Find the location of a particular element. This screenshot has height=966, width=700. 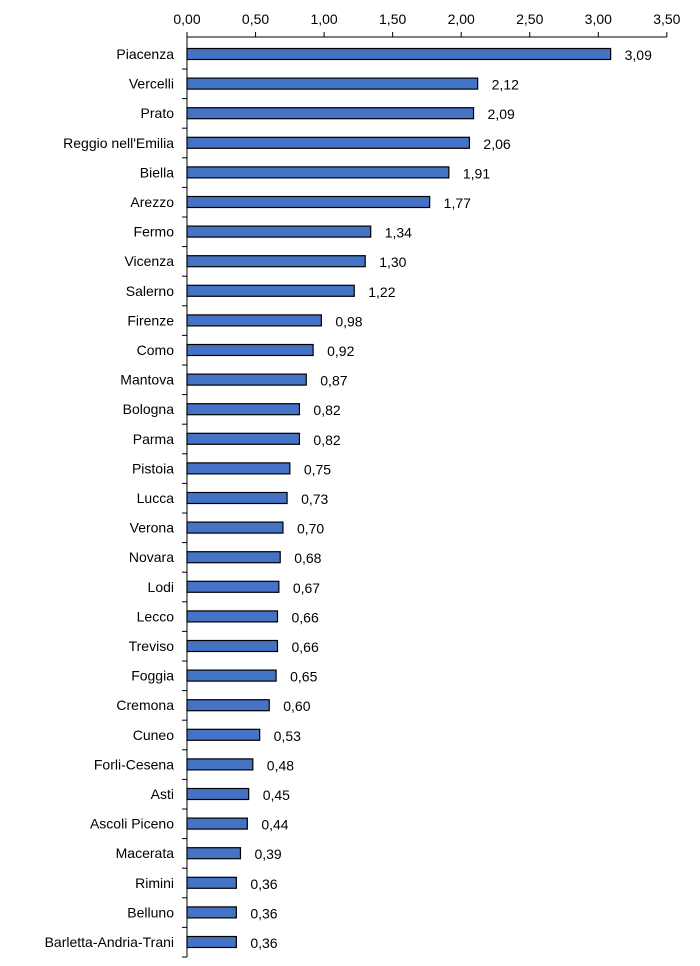

category-label: Treviso is located at coordinates (152, 646).